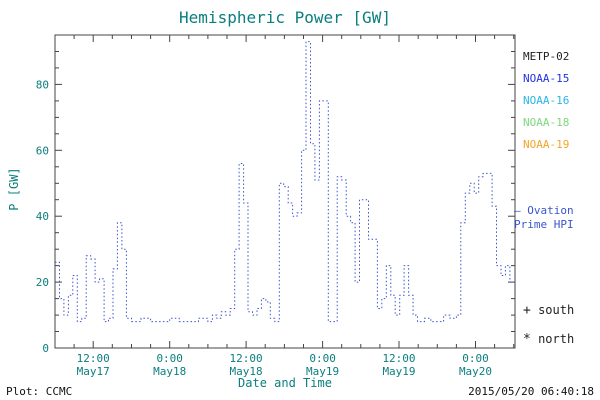 This screenshot has width=600, height=400. Describe the element at coordinates (546, 144) in the screenshot. I see `legend-item-noaa-19: NOAA-19` at that location.